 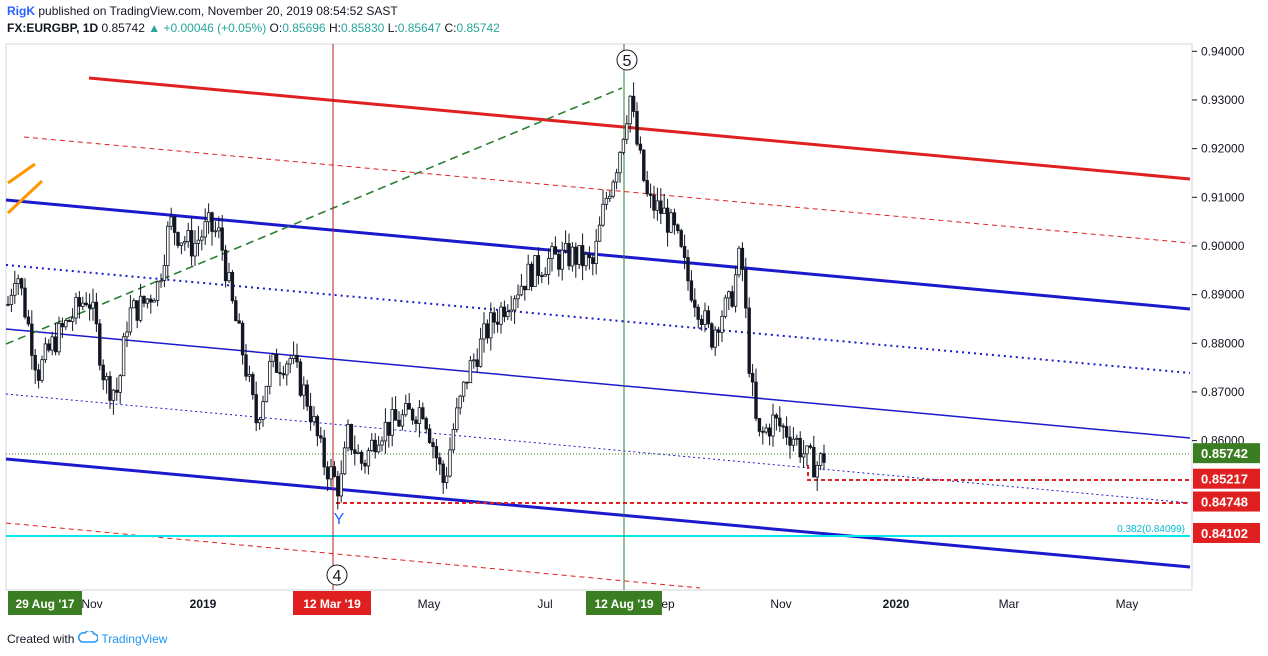 I want to click on fib-label: 0.382(0.84099), so click(x=1151, y=529).